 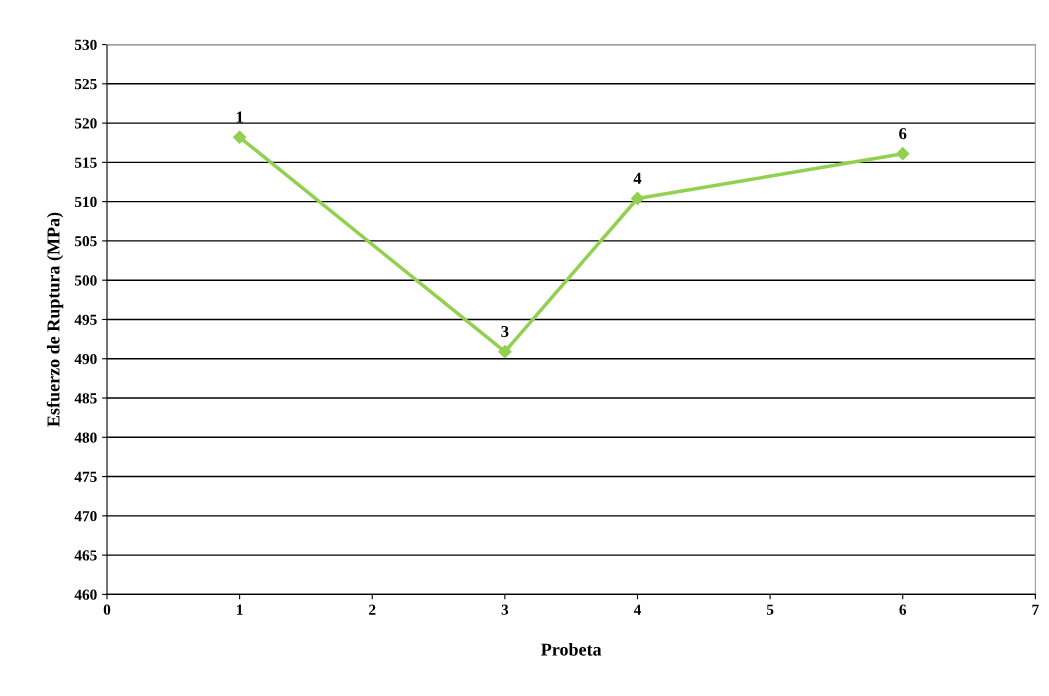 What do you see at coordinates (85, 359) in the screenshot?
I see `y-tick-label: 490` at bounding box center [85, 359].